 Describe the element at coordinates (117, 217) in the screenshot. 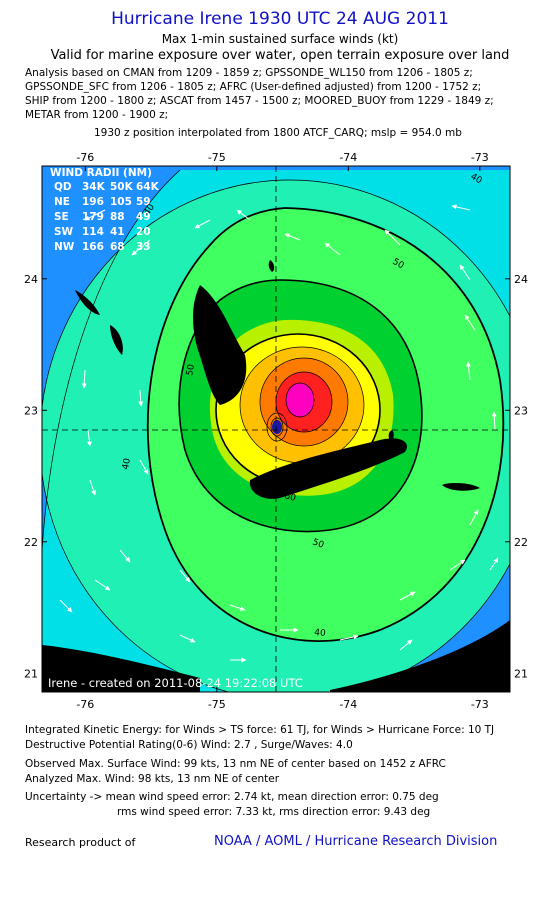

I see `wind-radii-cell: 88` at that location.